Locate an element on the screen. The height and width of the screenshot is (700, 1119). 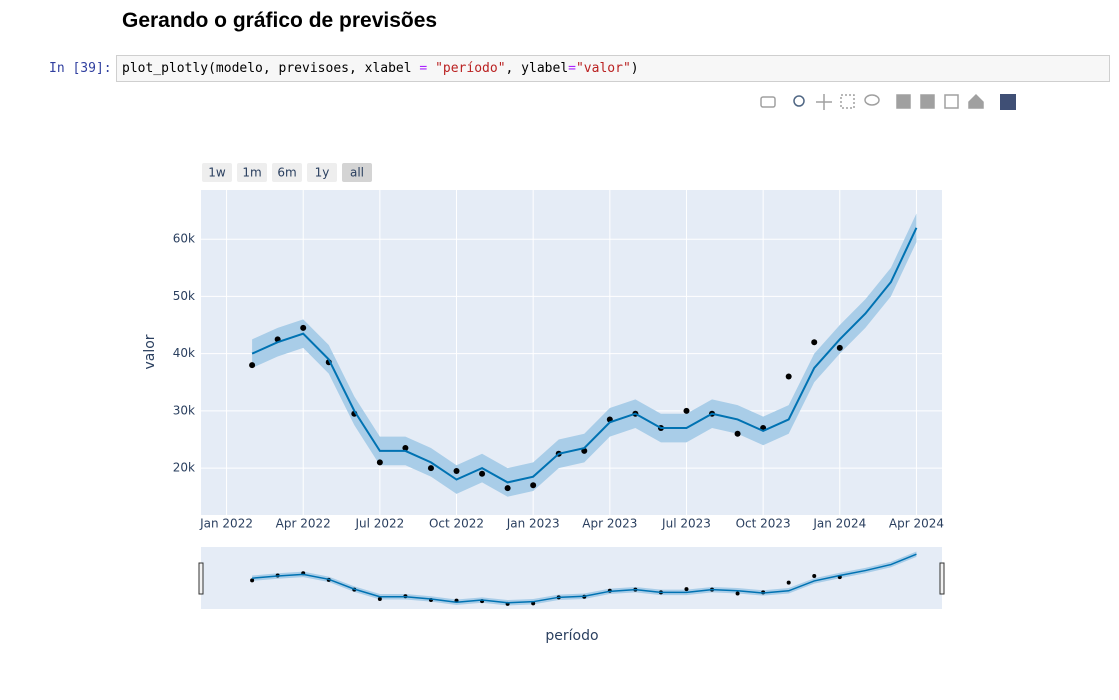
range-button-label: all is located at coordinates (357, 173).